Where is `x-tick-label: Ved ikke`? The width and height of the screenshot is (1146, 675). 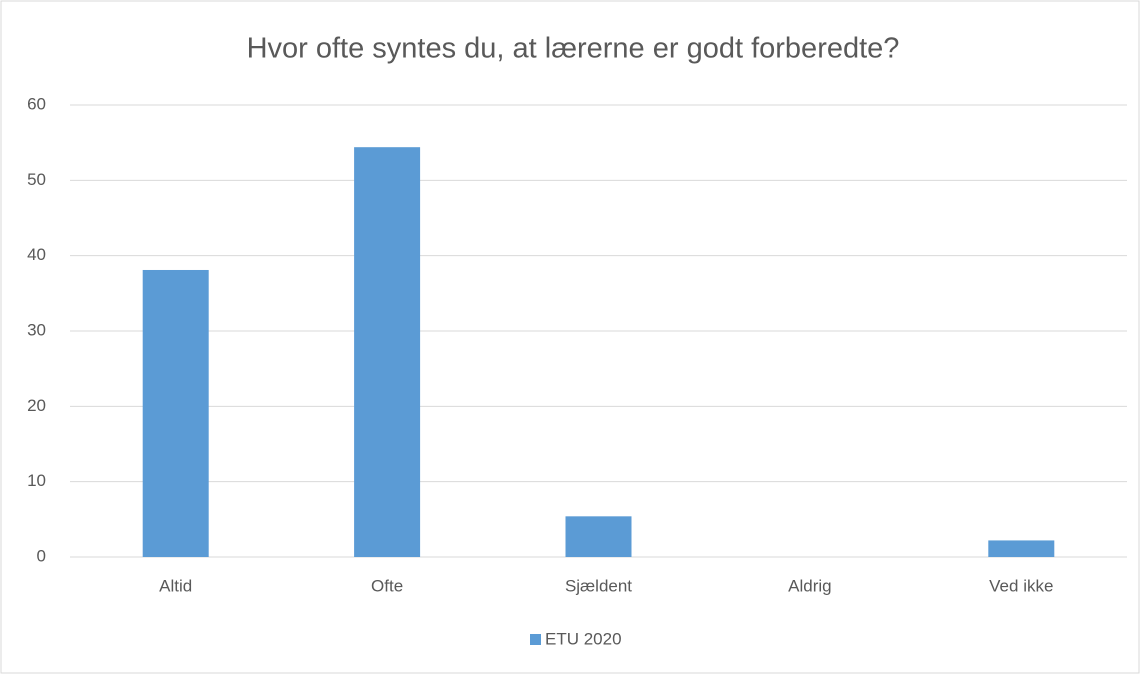 x-tick-label: Ved ikke is located at coordinates (1021, 585).